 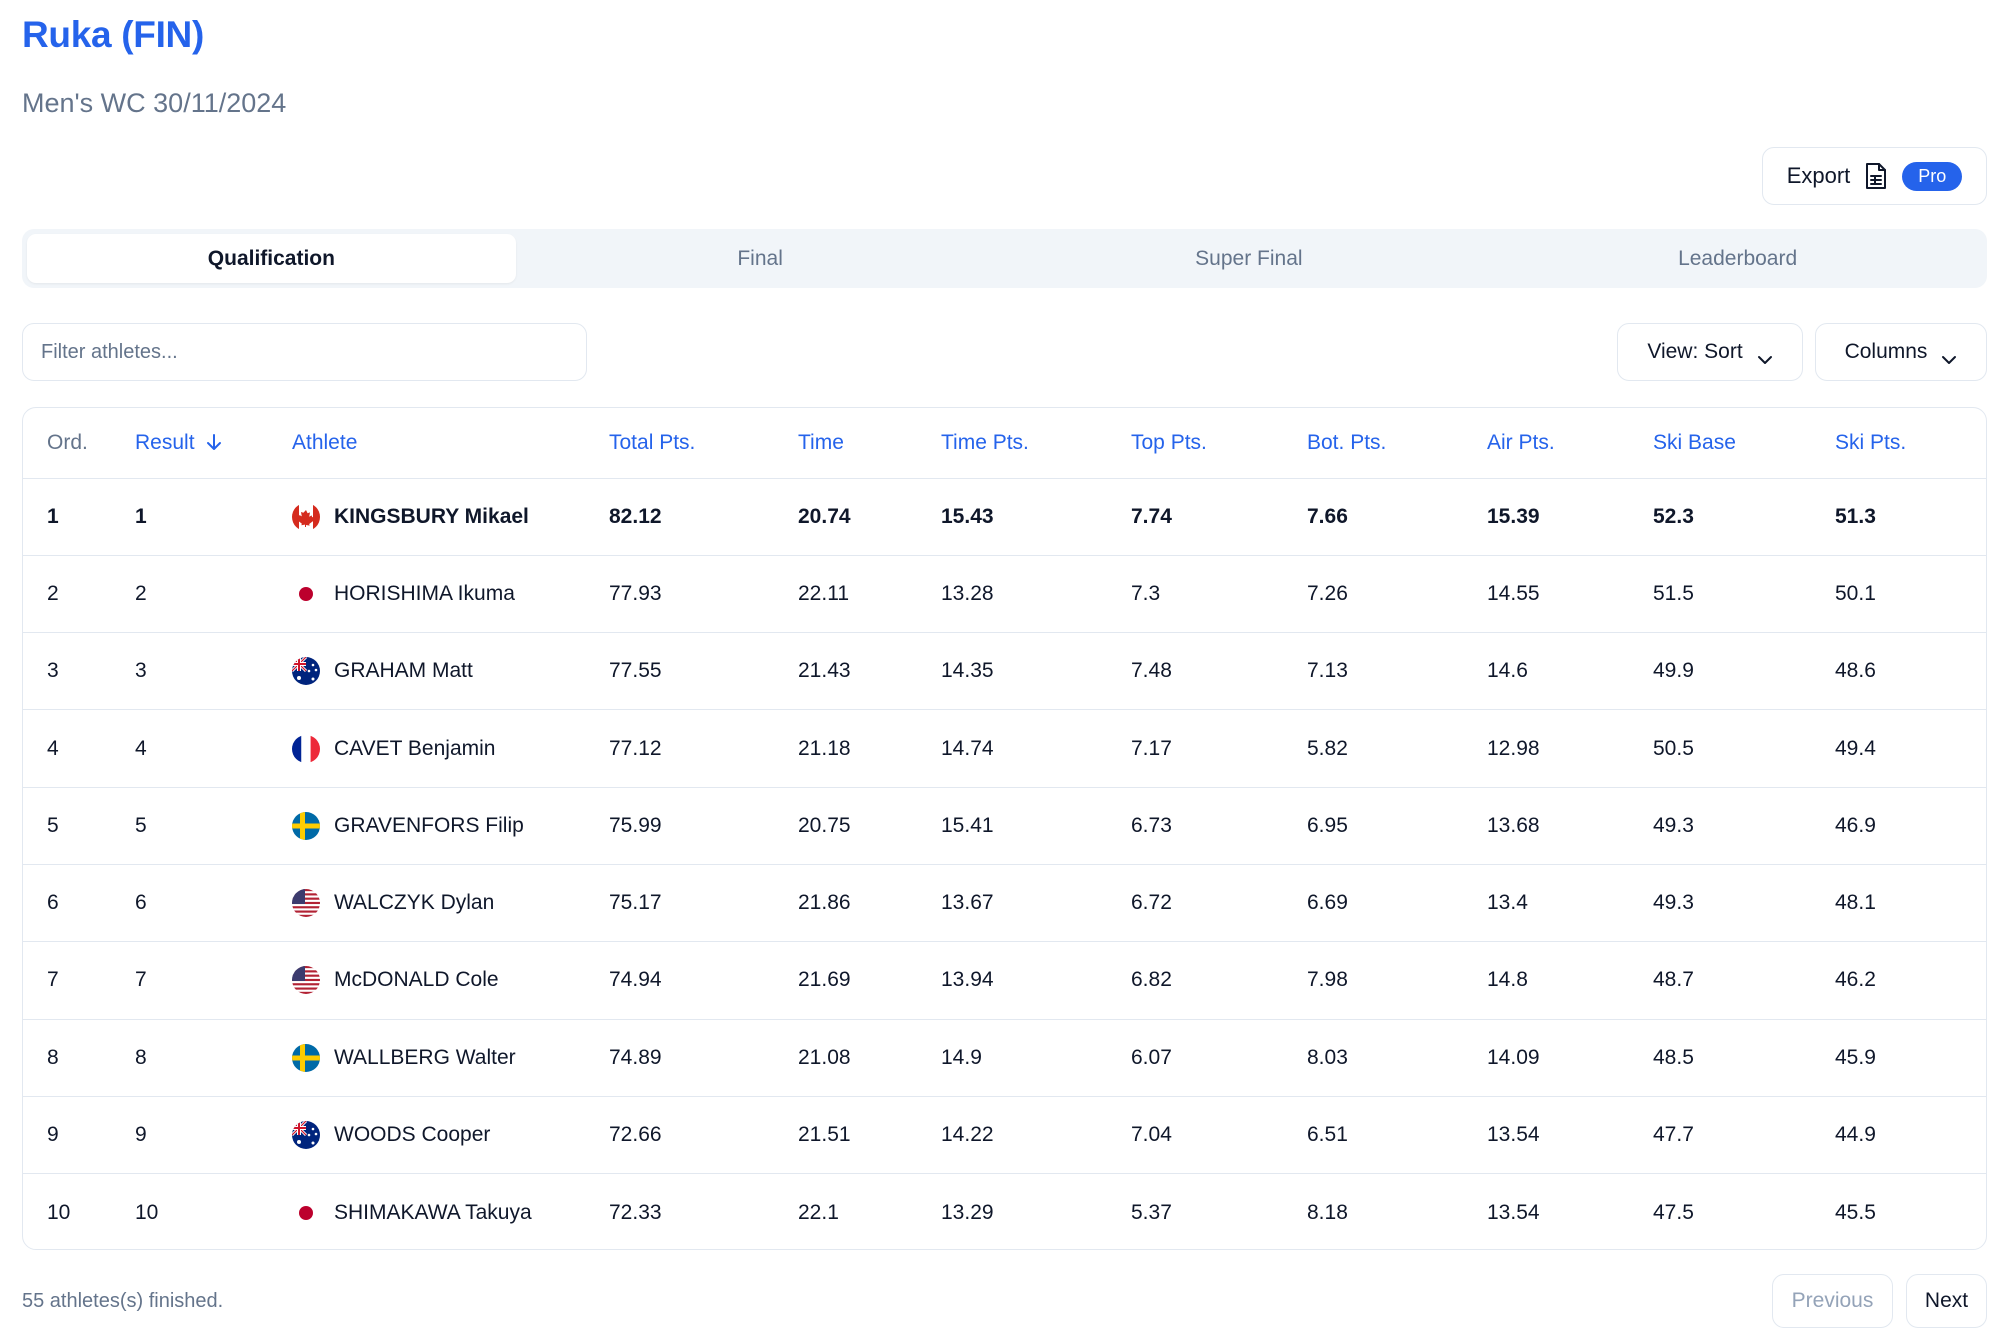 I want to click on cell-ski-pts: 48.1, so click(x=1898, y=903).